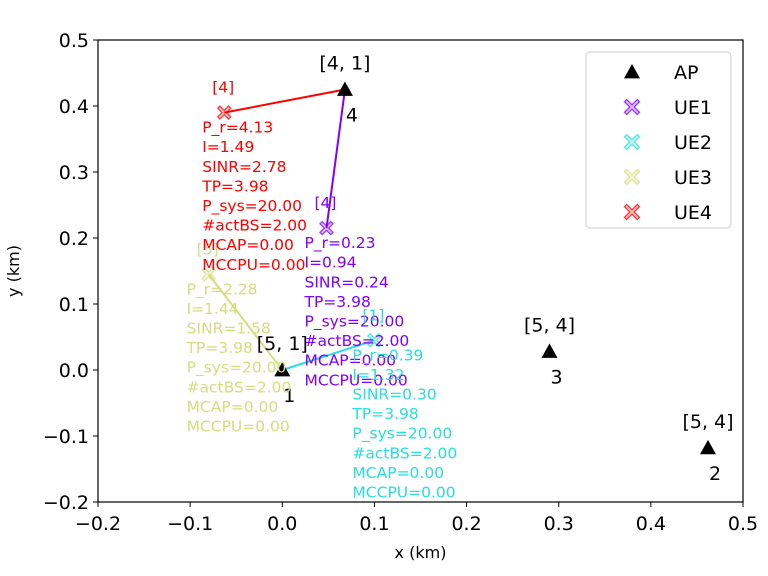 The height and width of the screenshot is (576, 768). Describe the element at coordinates (632, 212) in the screenshot. I see `legend-marker-ue4` at that location.